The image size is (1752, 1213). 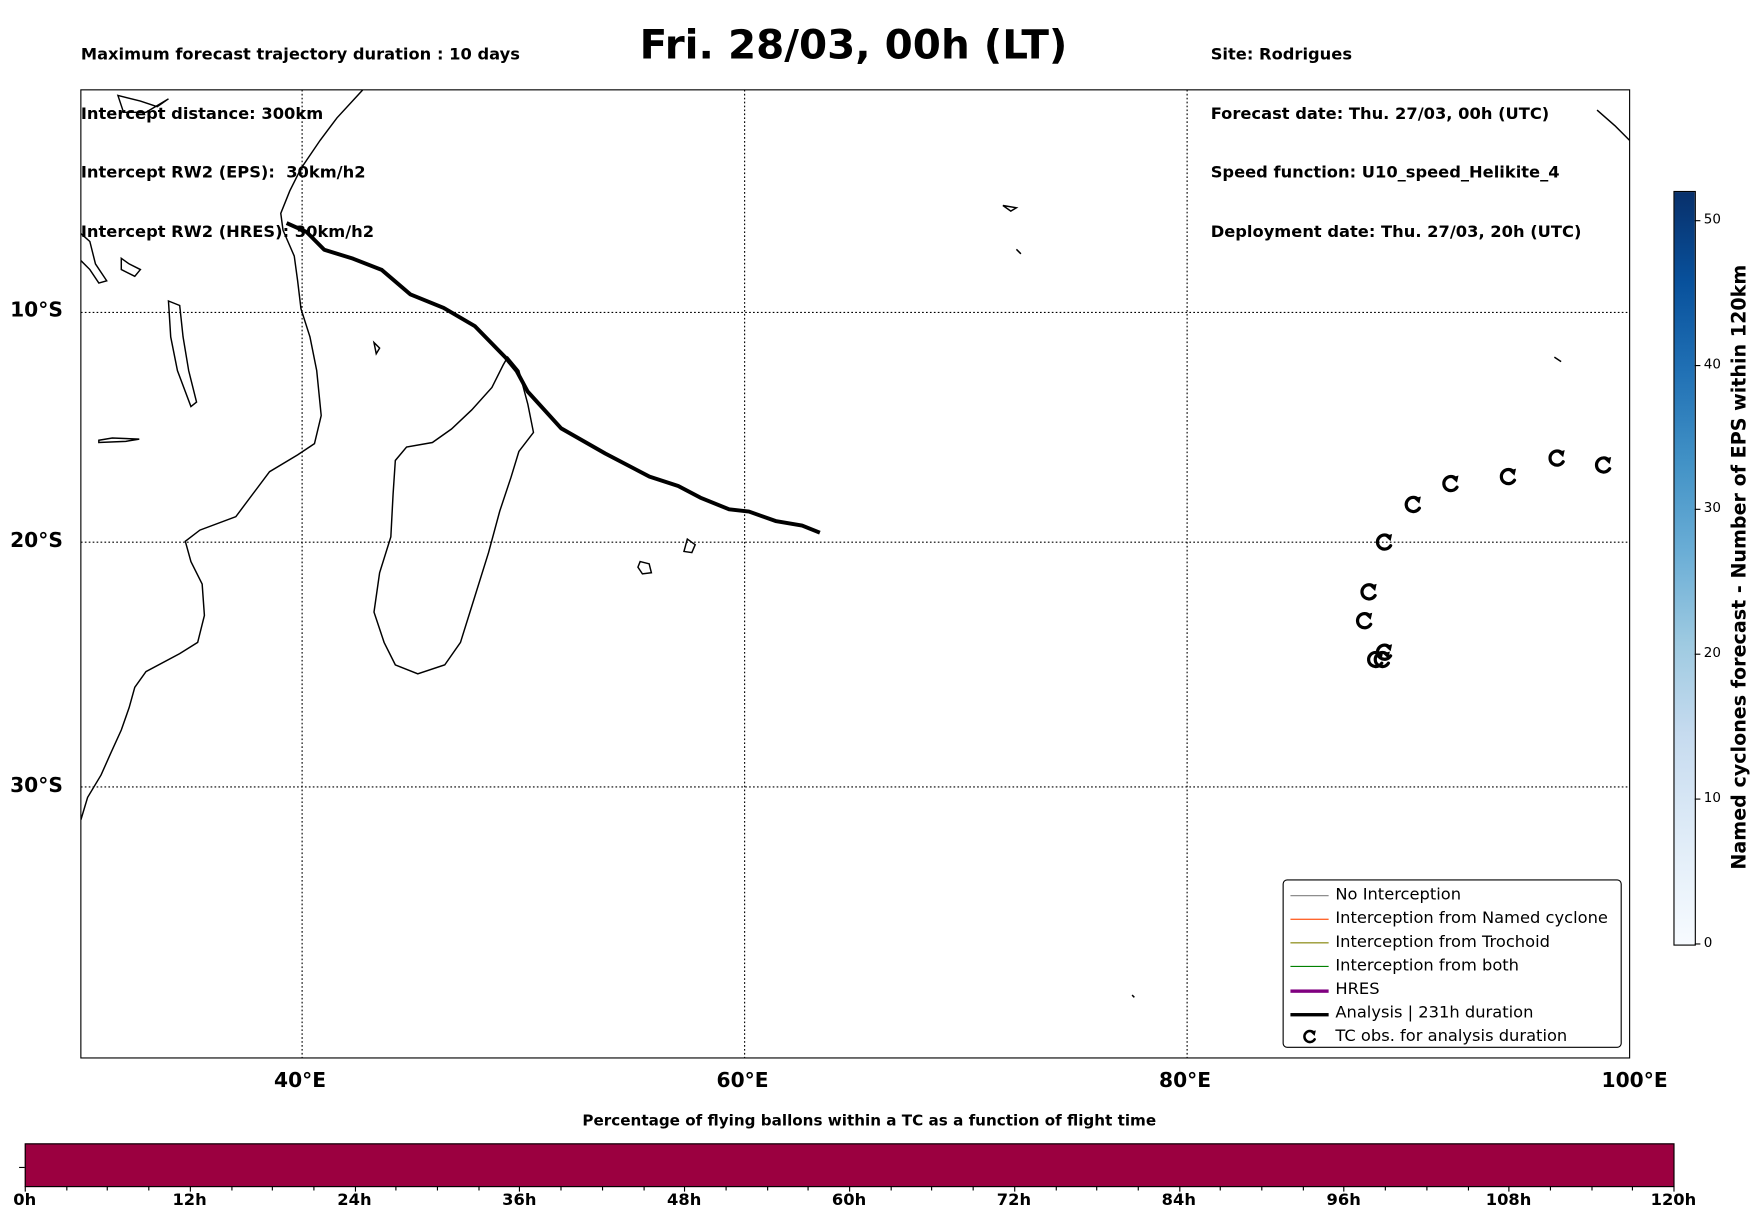 I want to click on lake-tanganyika, so click(x=131, y=267).